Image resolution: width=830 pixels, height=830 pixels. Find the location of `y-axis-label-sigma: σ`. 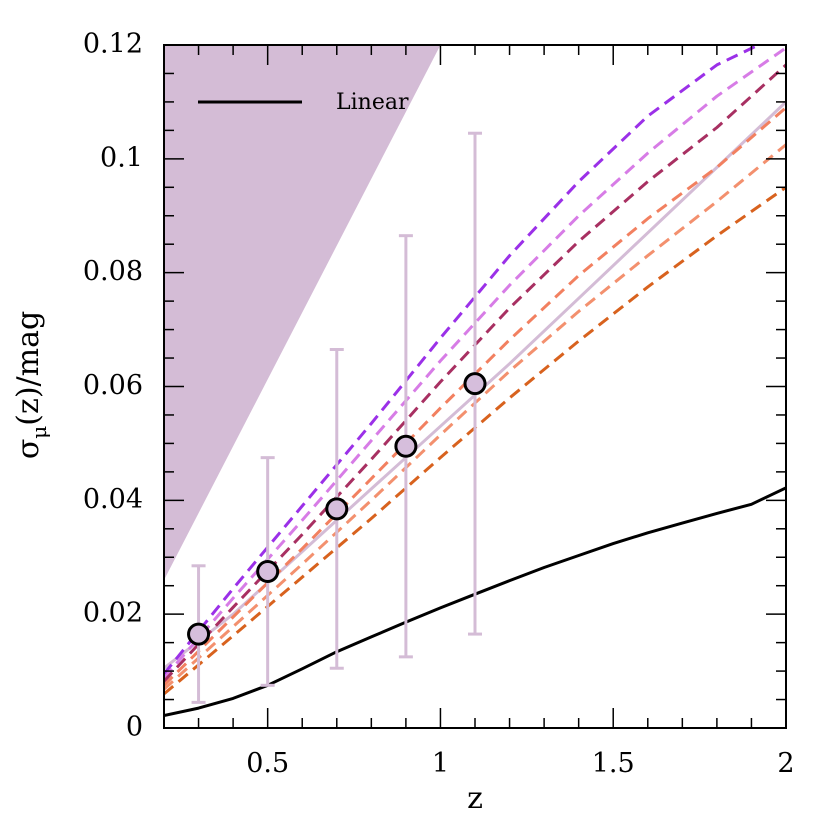

y-axis-label-sigma: σ is located at coordinates (28, 449).